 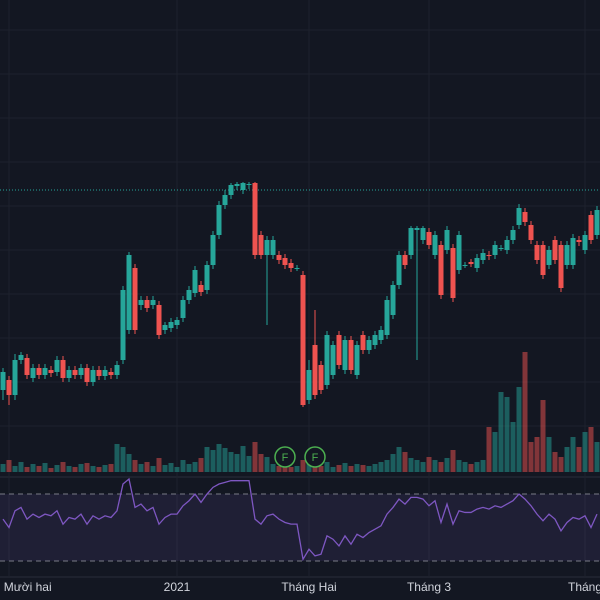 I want to click on event-label: F, so click(x=315, y=458).